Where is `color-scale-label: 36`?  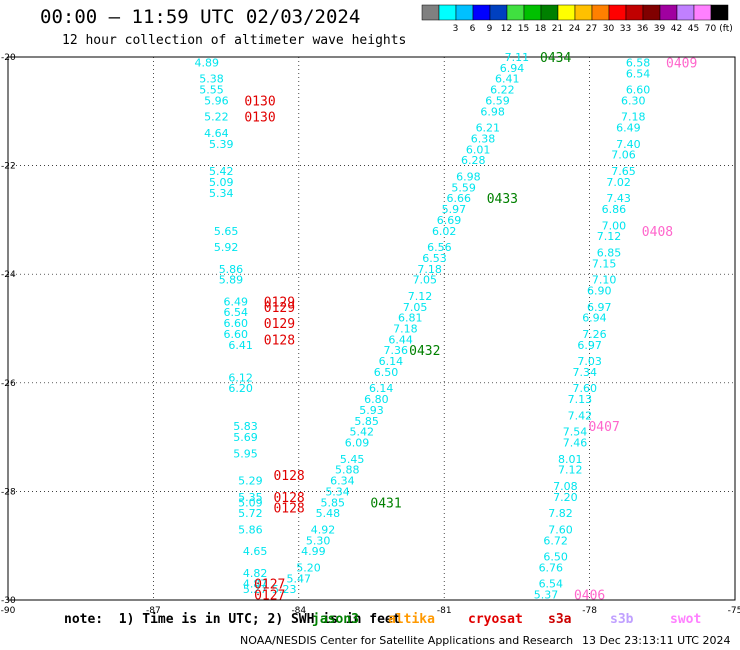
color-scale-label: 36 is located at coordinates (643, 29).